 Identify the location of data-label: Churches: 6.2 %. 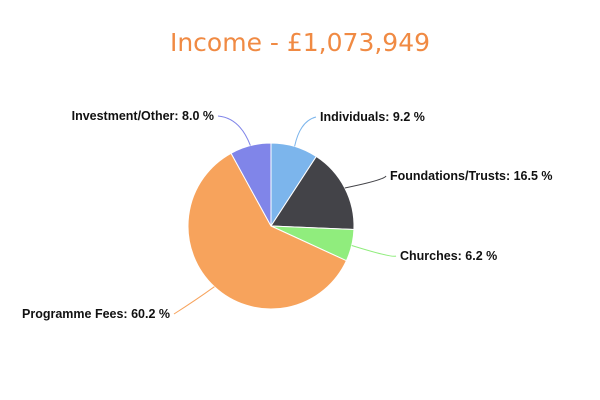
(448, 256).